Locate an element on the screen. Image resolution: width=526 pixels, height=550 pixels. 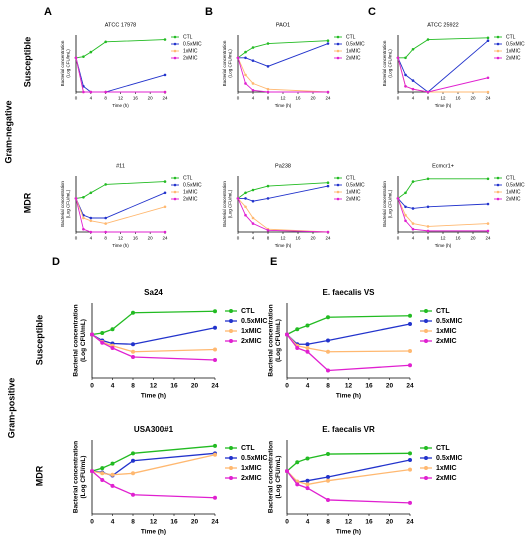
chart-title: Sa24 is located at coordinates (153, 292).